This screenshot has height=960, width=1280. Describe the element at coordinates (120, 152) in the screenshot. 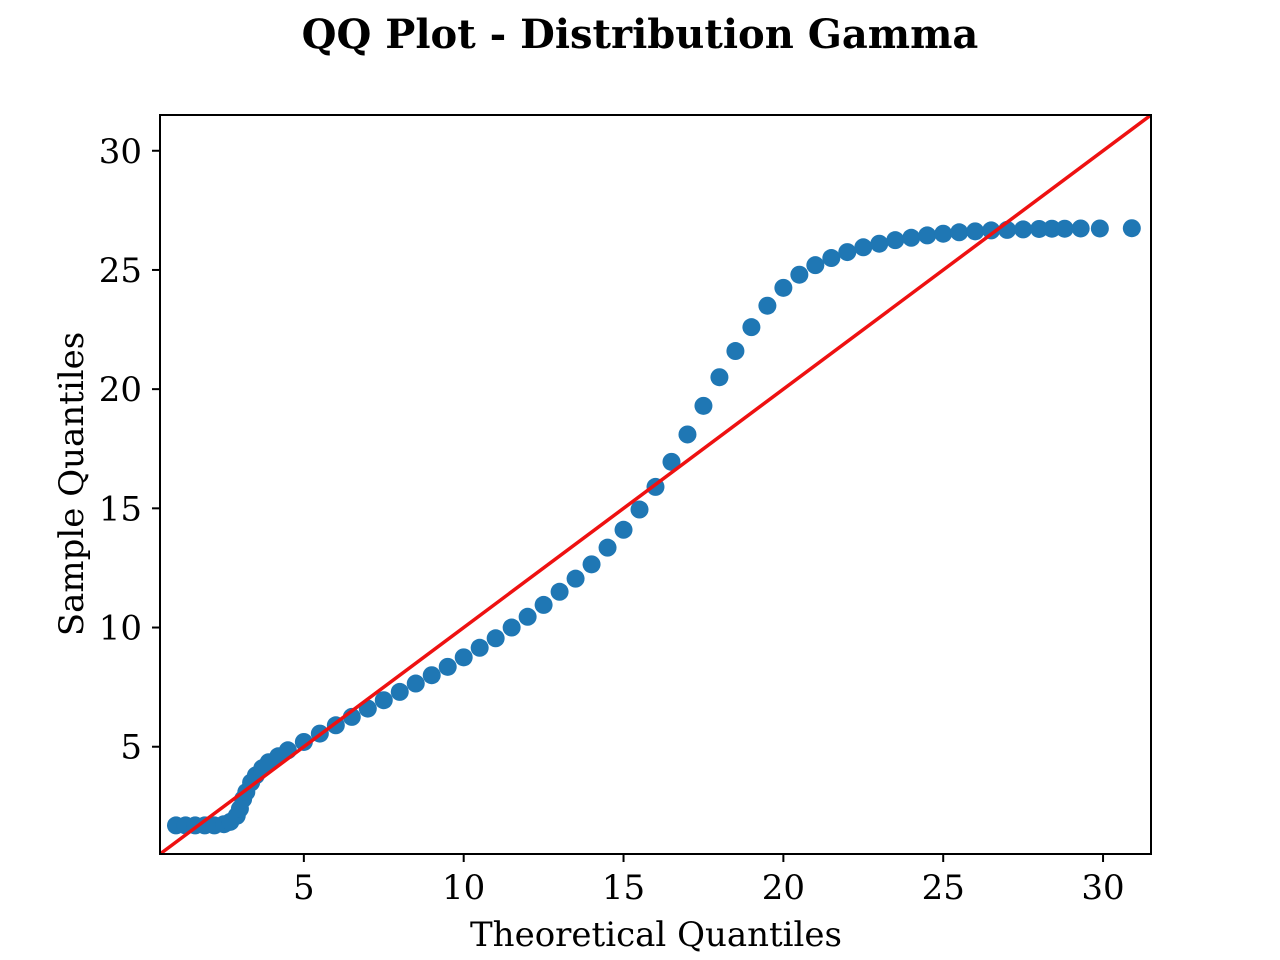

I see `y-tick-label: 30` at that location.